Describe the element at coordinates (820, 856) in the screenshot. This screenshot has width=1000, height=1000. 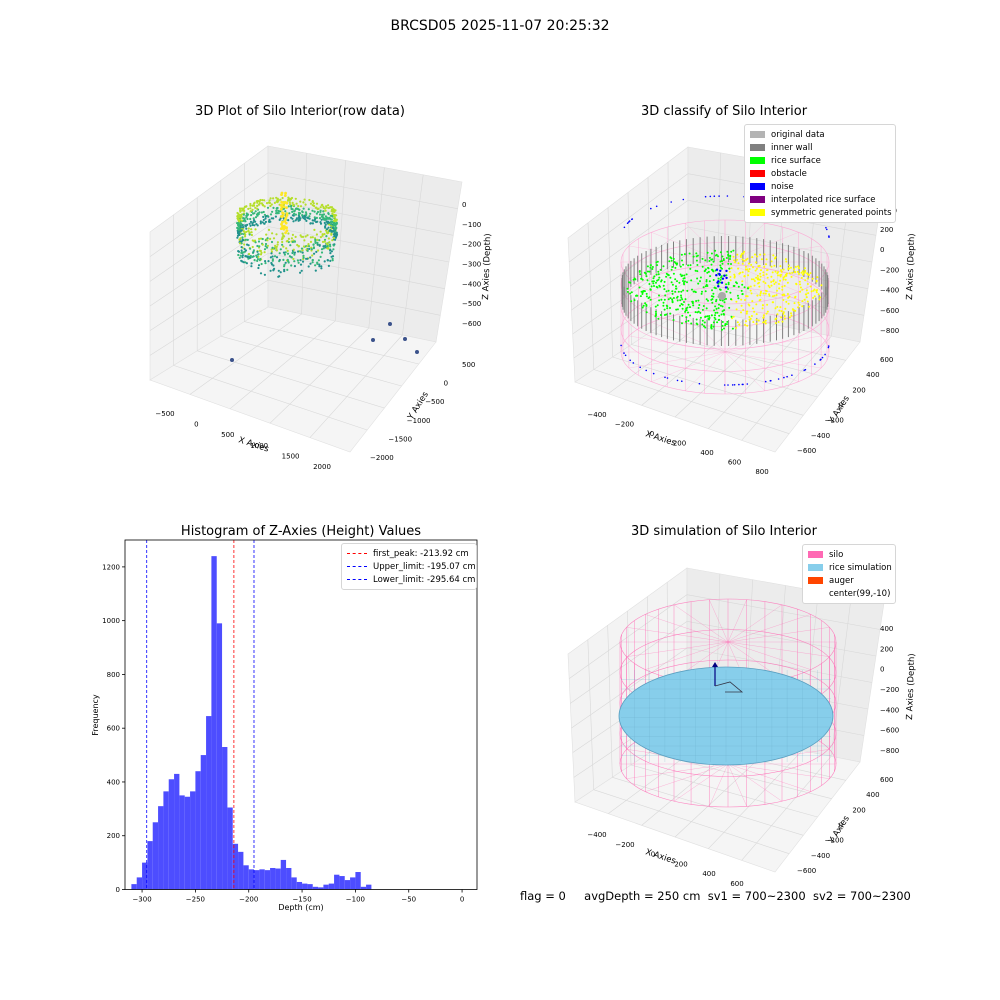
I see `y-tick: −400` at that location.